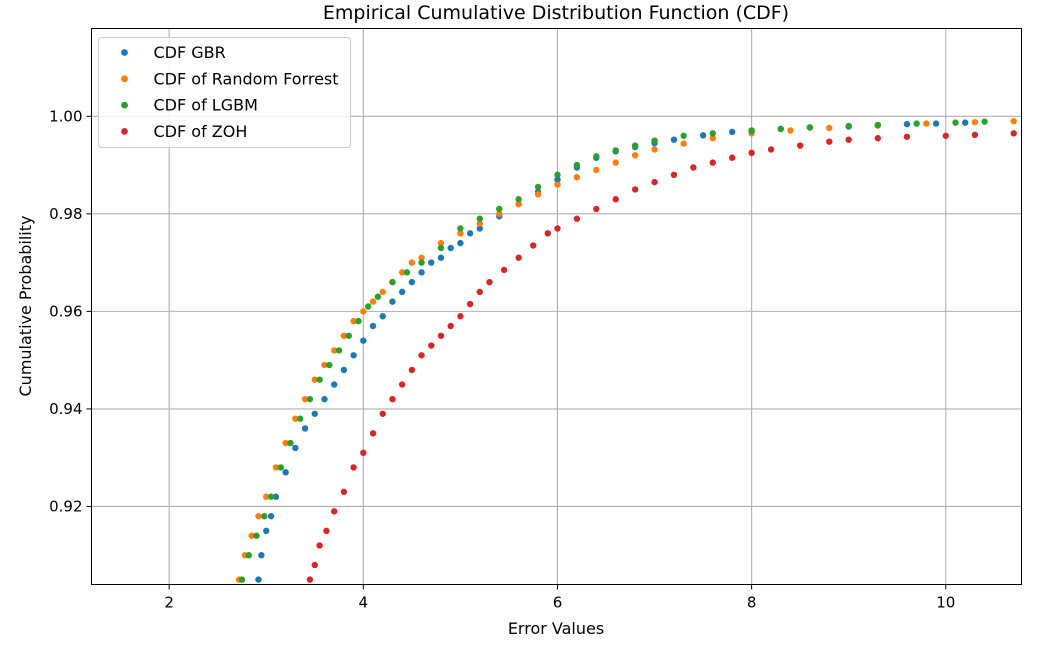 This screenshot has height=645, width=1064. I want to click on legend-label: CDF of LGBM, so click(206, 105).